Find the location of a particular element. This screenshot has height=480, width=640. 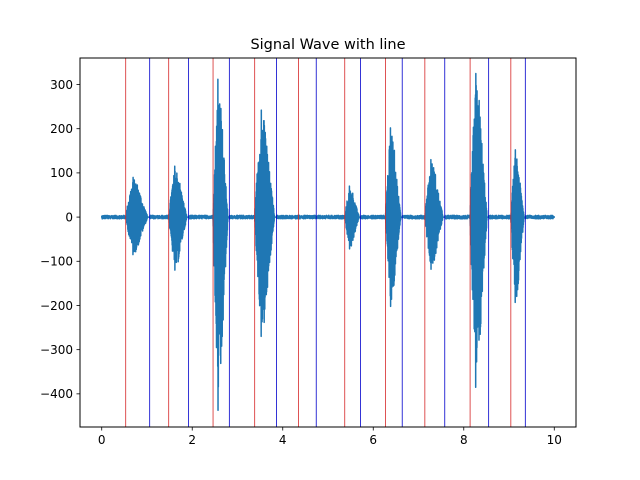

y-tick-label: −300 is located at coordinates (56, 350).